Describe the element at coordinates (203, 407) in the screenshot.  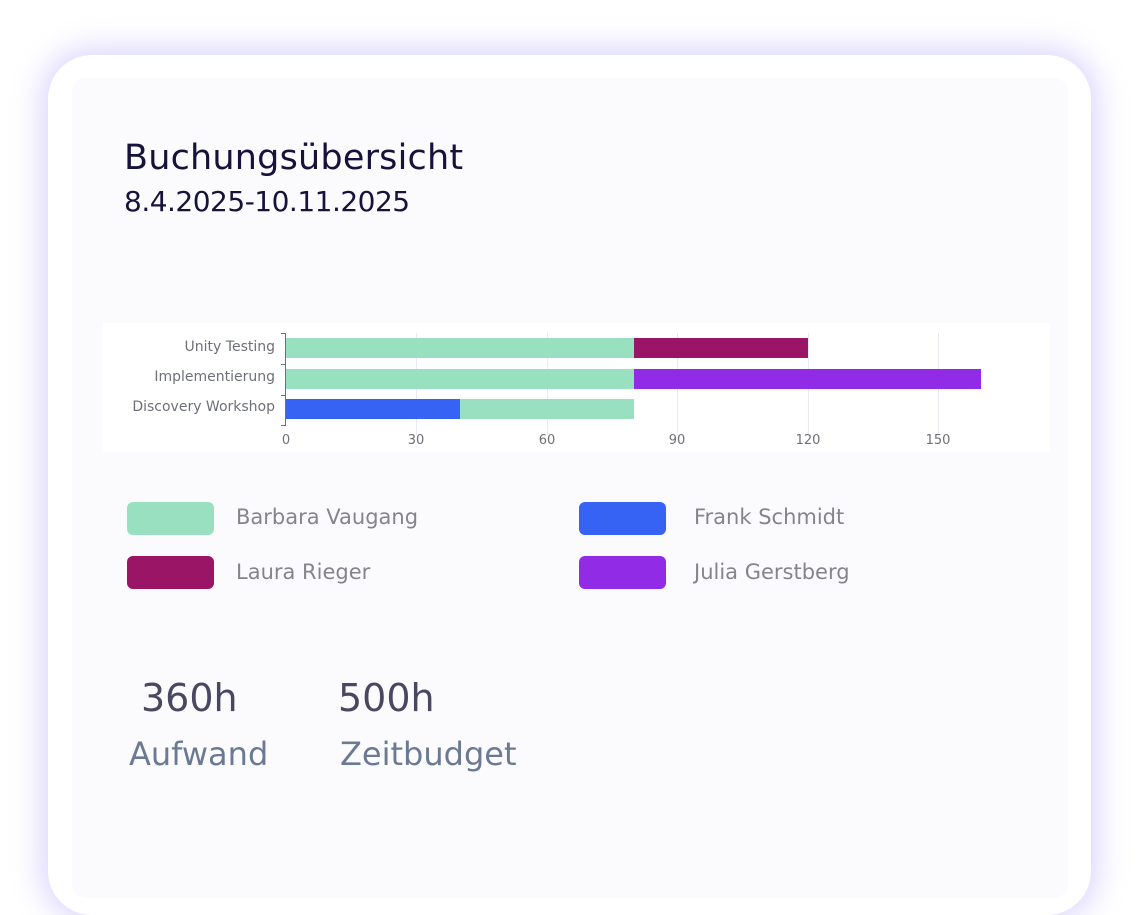
I see `category-label: Discovery Workshop` at that location.